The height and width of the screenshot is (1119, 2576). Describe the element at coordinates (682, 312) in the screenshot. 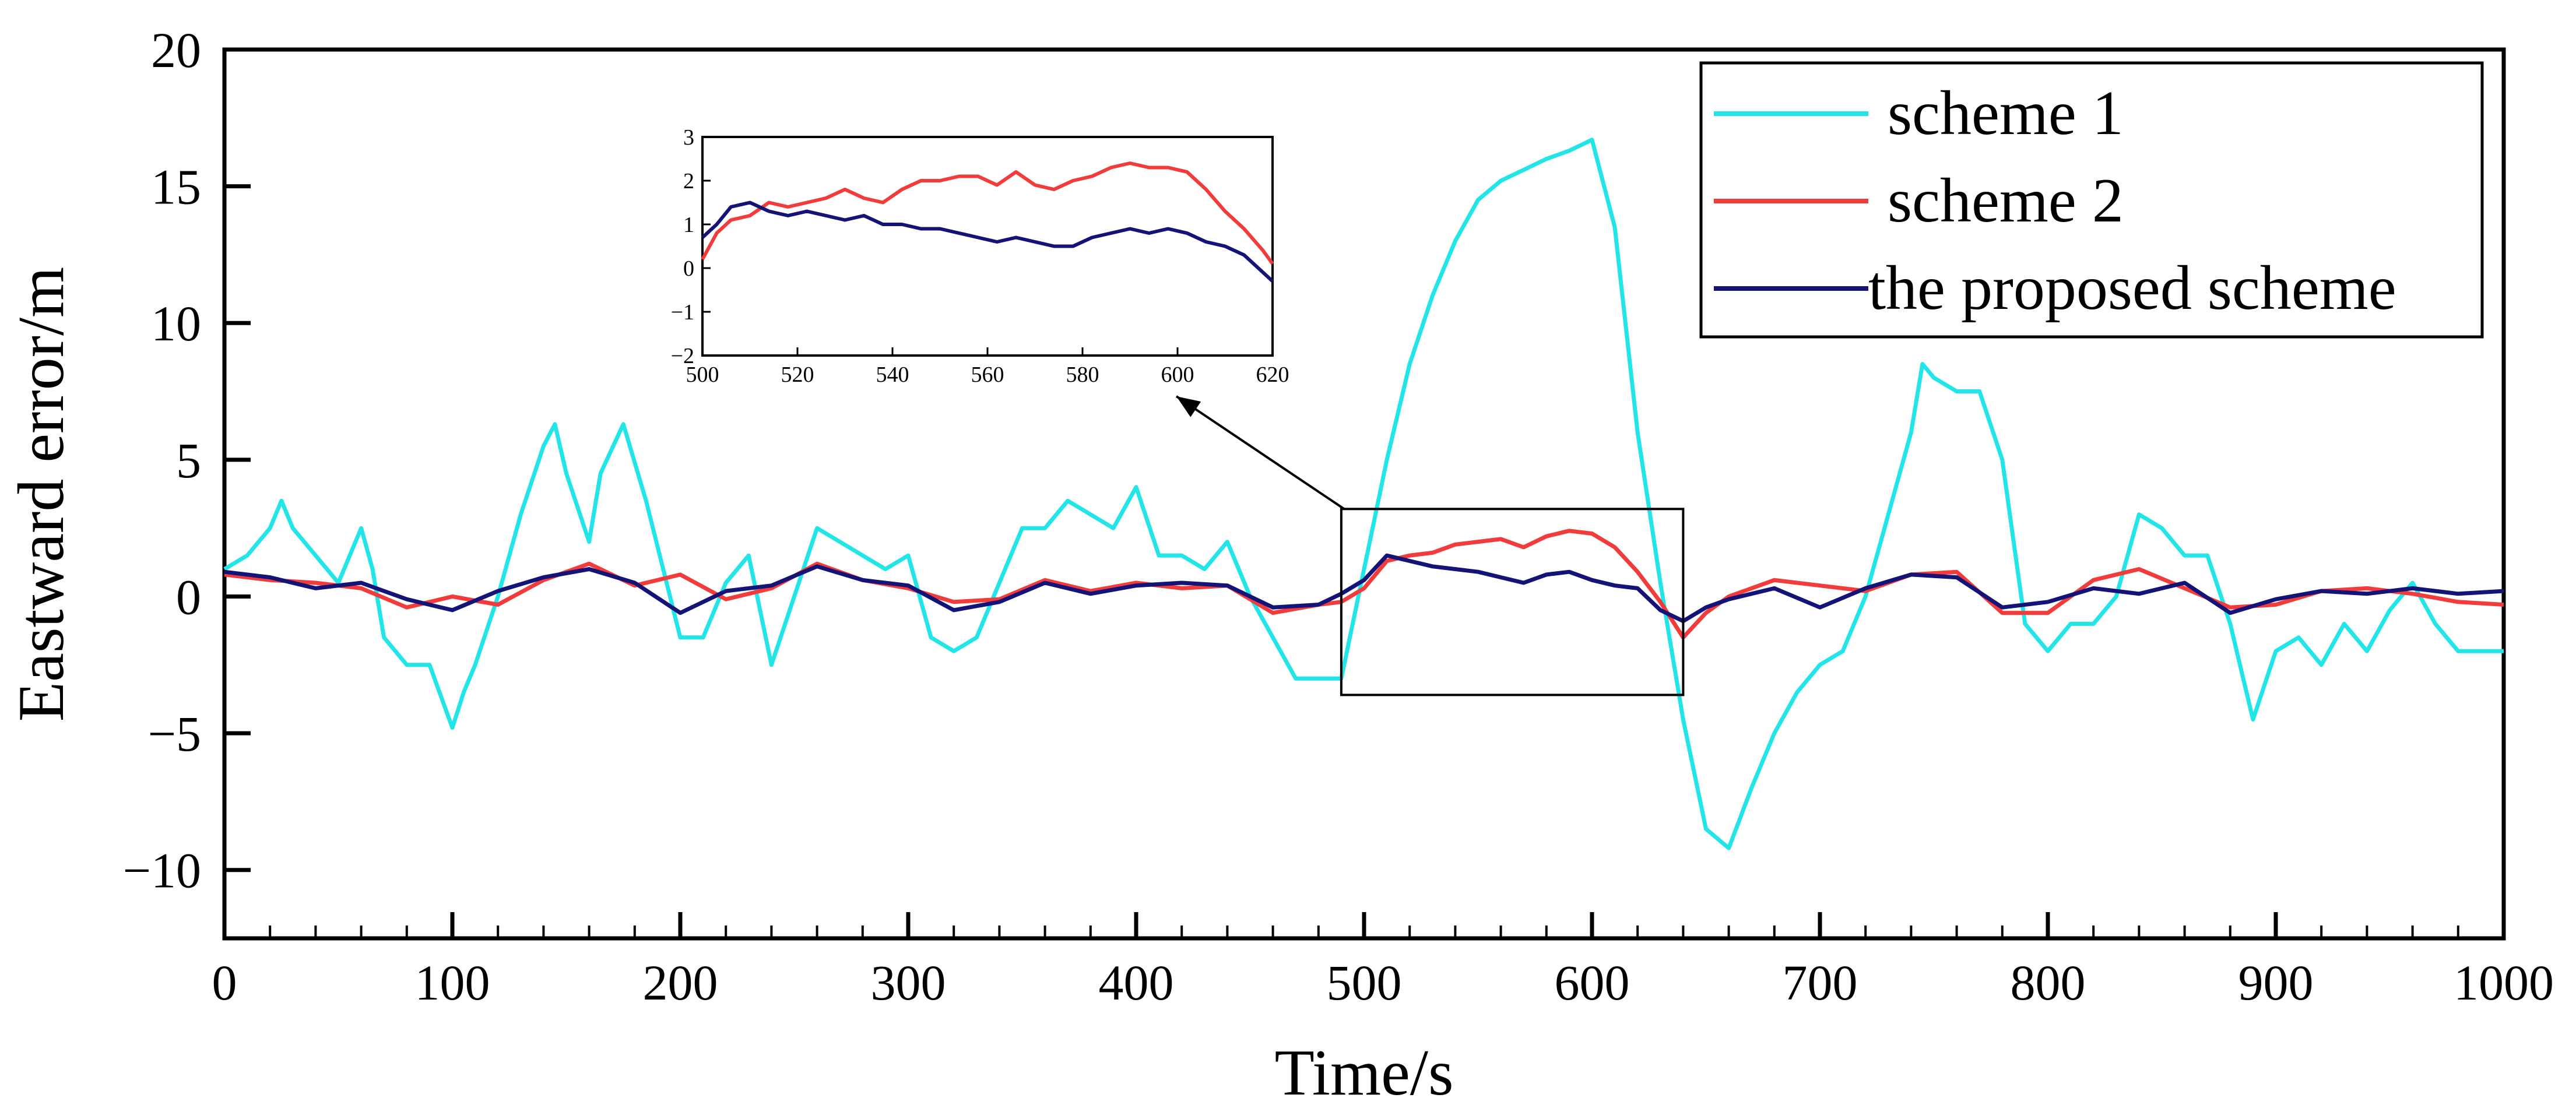

I see `inset-y-tick-label: −1` at that location.